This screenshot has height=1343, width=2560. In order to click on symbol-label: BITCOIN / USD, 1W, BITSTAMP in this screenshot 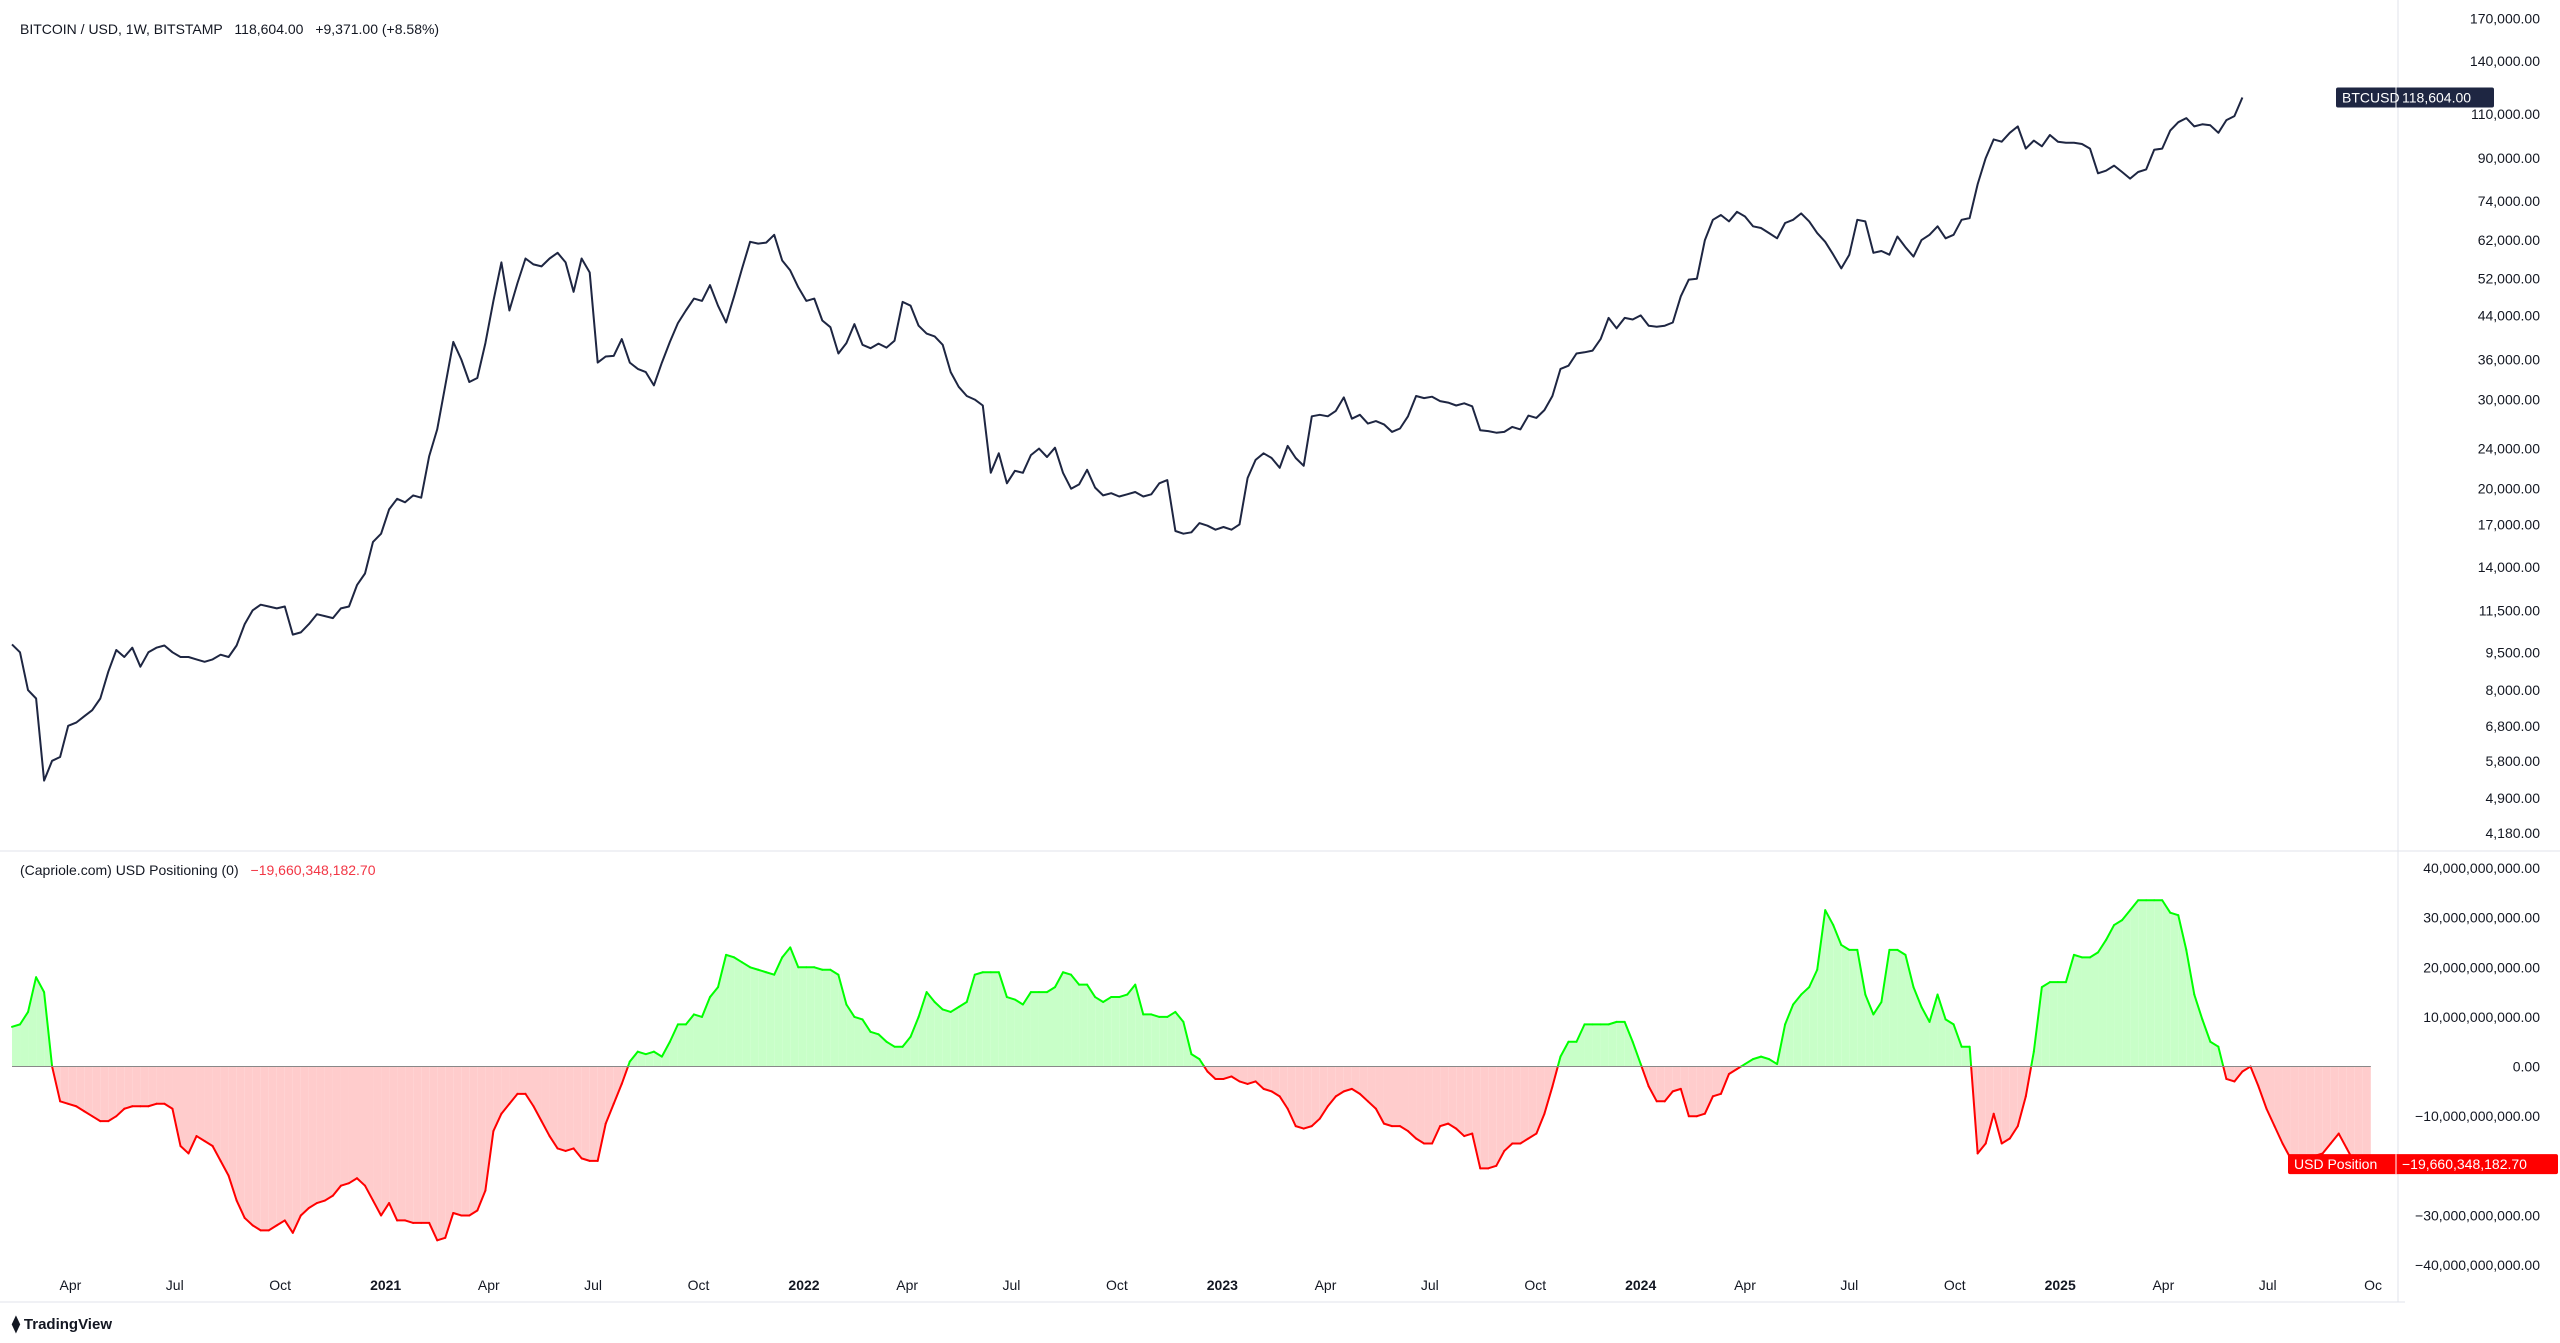, I will do `click(121, 29)`.